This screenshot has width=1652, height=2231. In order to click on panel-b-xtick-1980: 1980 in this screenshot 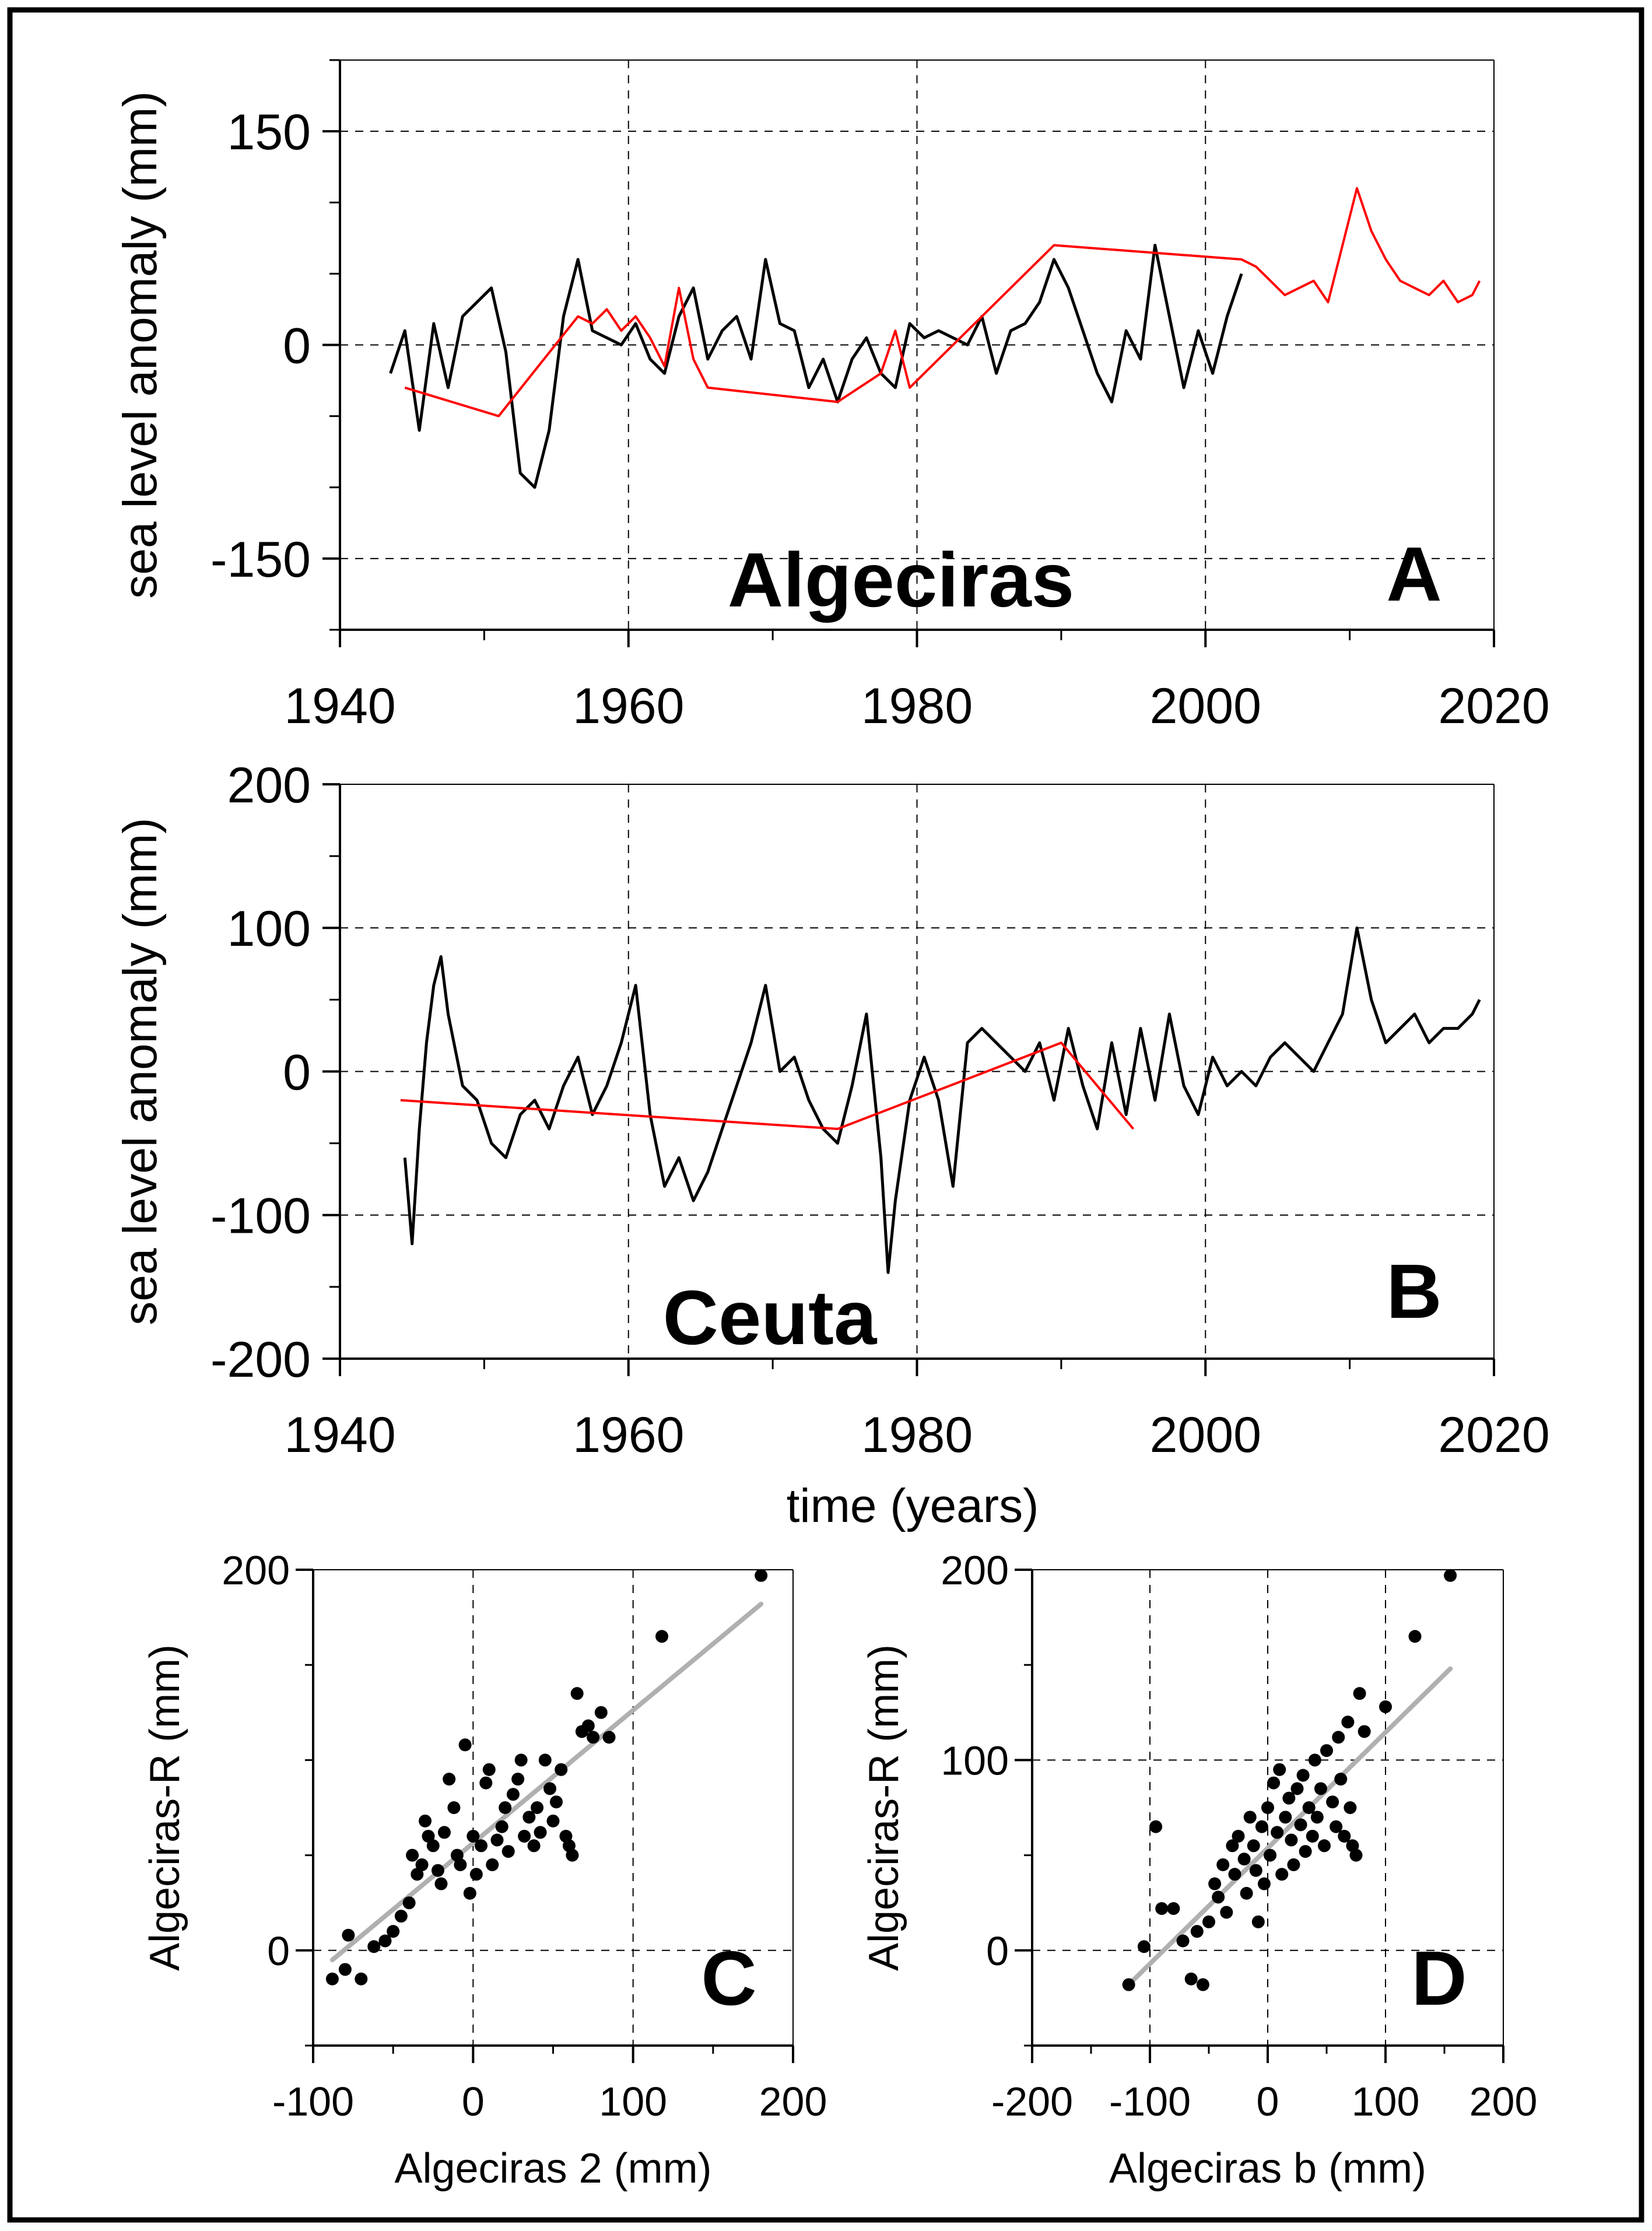, I will do `click(917, 1435)`.